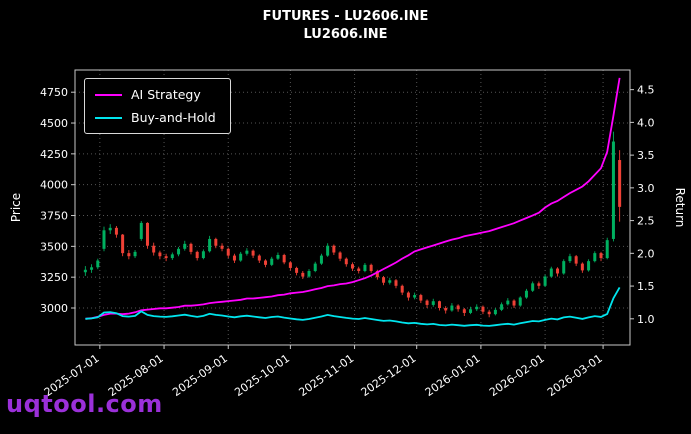 This screenshot has height=434, width=691. Describe the element at coordinates (680, 208) in the screenshot. I see `y-axis-label-return: Return` at that location.